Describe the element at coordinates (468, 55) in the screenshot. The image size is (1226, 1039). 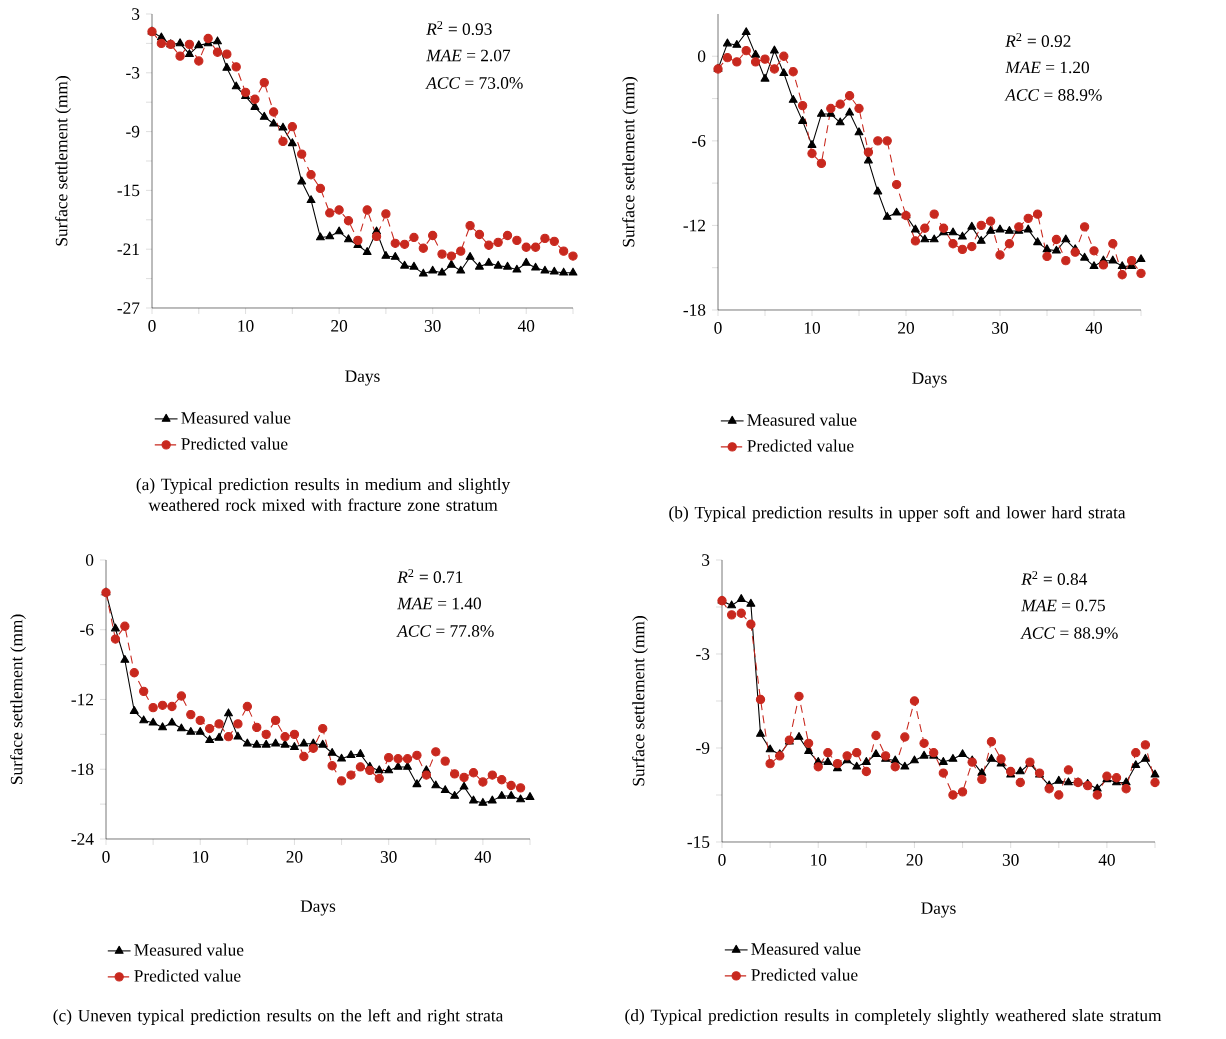
I see `annotation: MAE = 2.07` at that location.